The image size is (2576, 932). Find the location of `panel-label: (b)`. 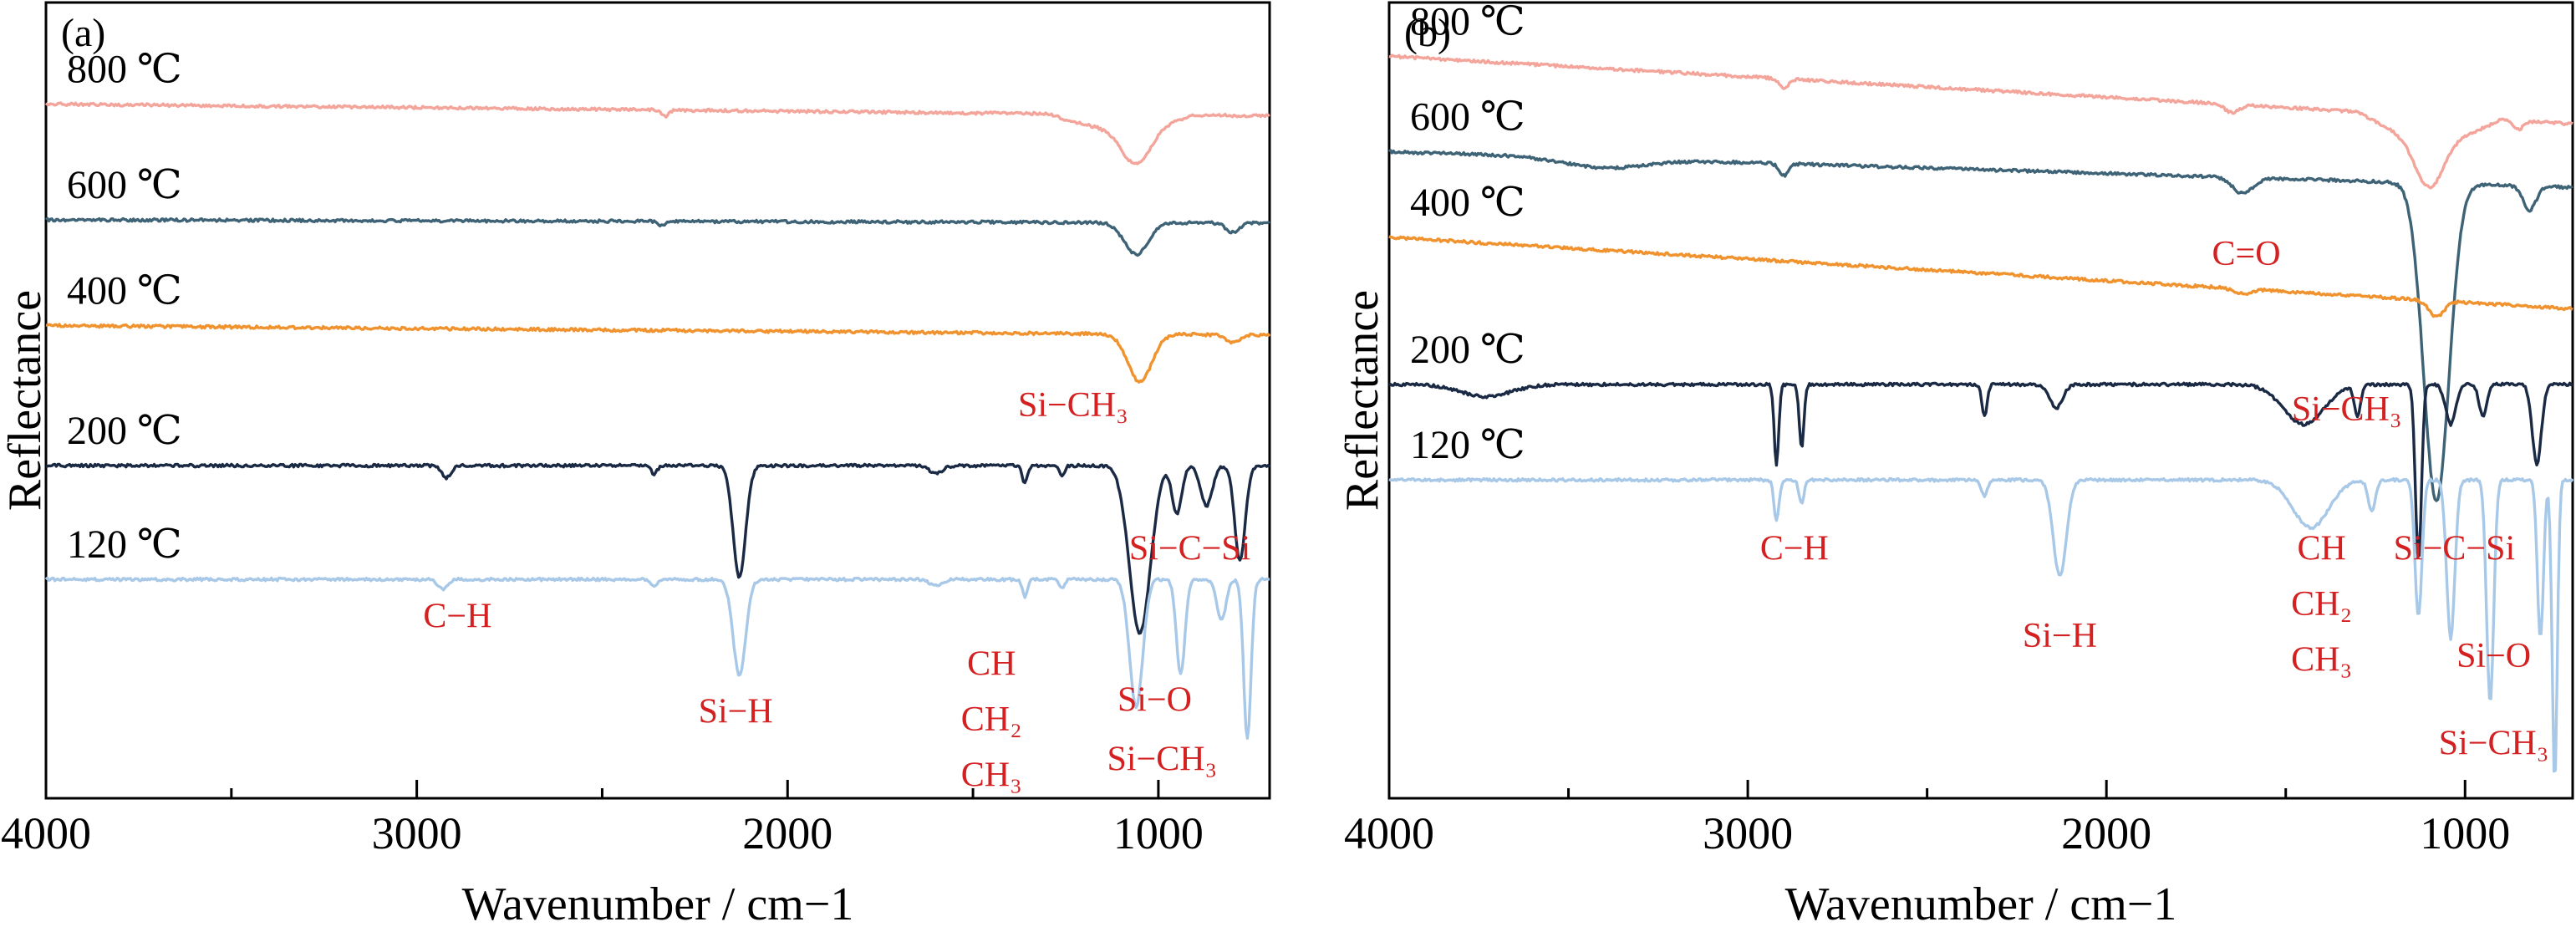

panel-label: (b) is located at coordinates (1427, 33).